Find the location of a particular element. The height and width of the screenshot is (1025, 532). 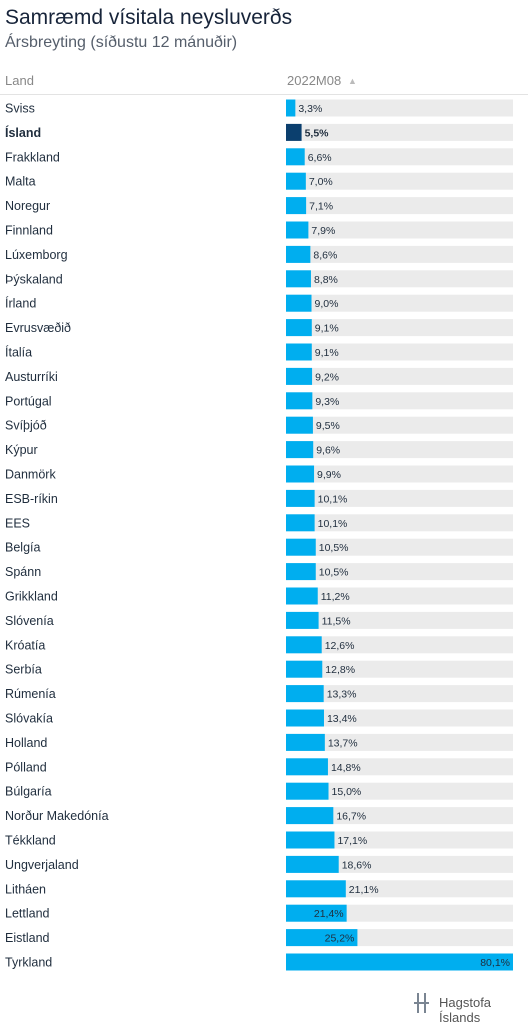

country-label: Ísland is located at coordinates (23, 132).